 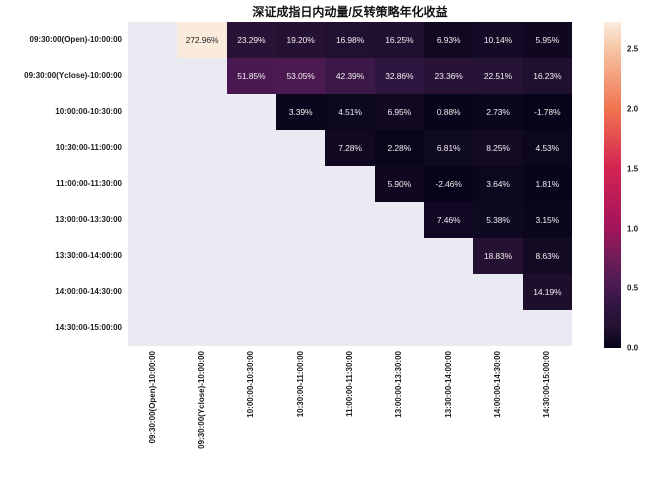 What do you see at coordinates (497, 384) in the screenshot?
I see `x-tick-label: 14:00:00-14:30:00` at bounding box center [497, 384].